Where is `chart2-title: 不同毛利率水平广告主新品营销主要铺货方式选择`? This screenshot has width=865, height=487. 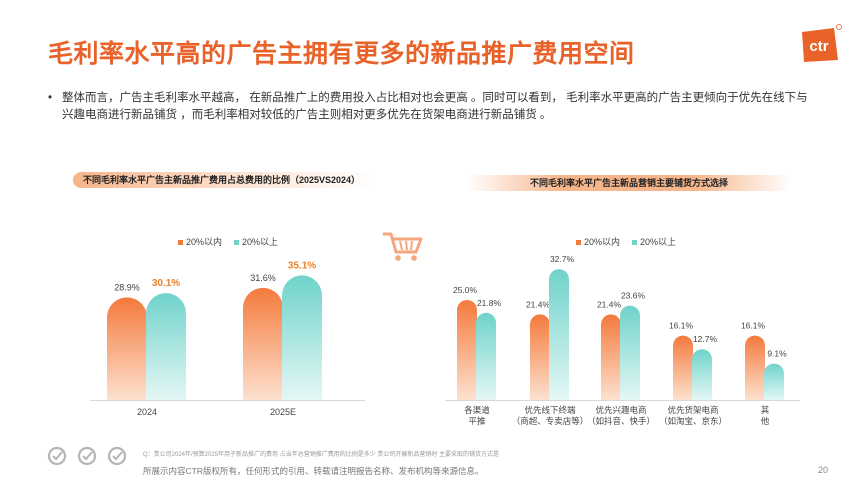 chart2-title: 不同毛利率水平广告主新品营销主要铺货方式选择 is located at coordinates (629, 183).